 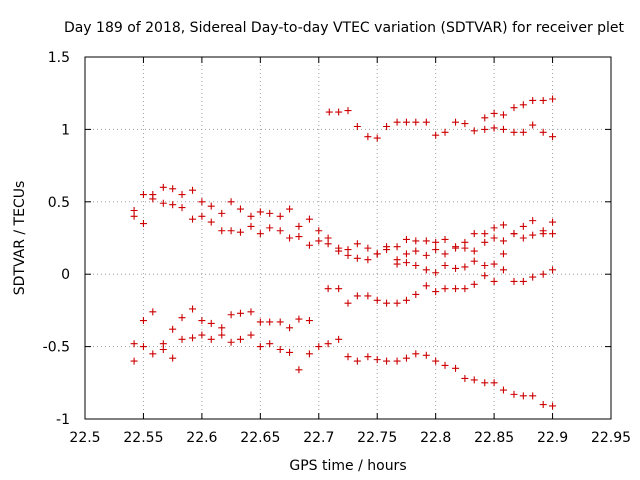 What do you see at coordinates (347, 466) in the screenshot?
I see `x-axis-title: GPS time / hours` at bounding box center [347, 466].